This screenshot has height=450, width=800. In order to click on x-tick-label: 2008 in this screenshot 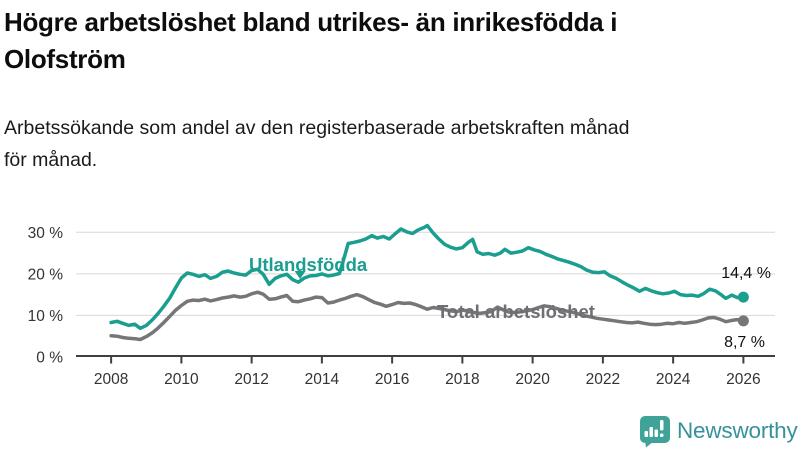, I will do `click(111, 379)`.